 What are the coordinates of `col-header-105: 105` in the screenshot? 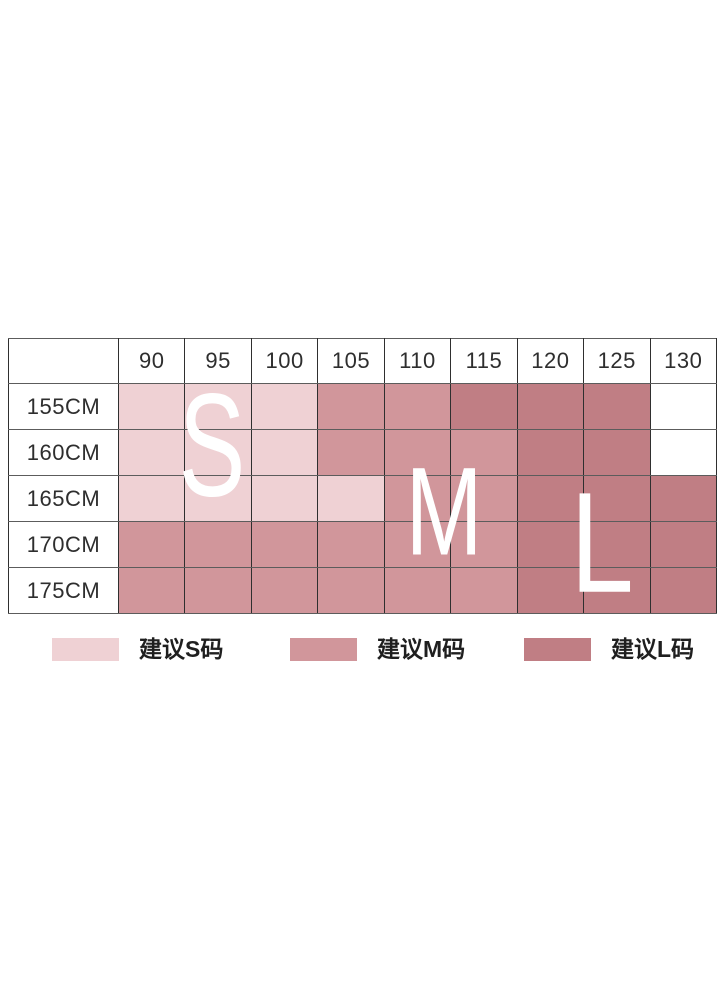 It's located at (351, 361).